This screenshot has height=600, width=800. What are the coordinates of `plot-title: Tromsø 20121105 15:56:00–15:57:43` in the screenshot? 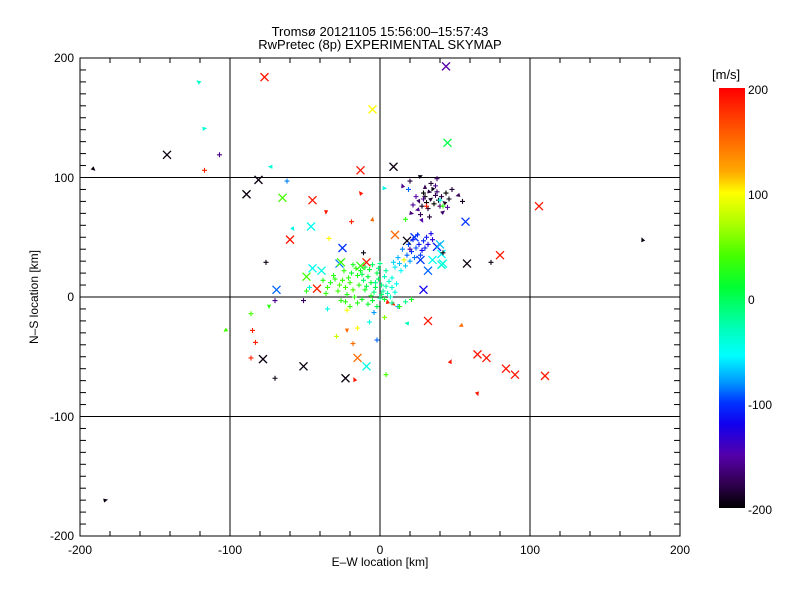 It's located at (380, 31).